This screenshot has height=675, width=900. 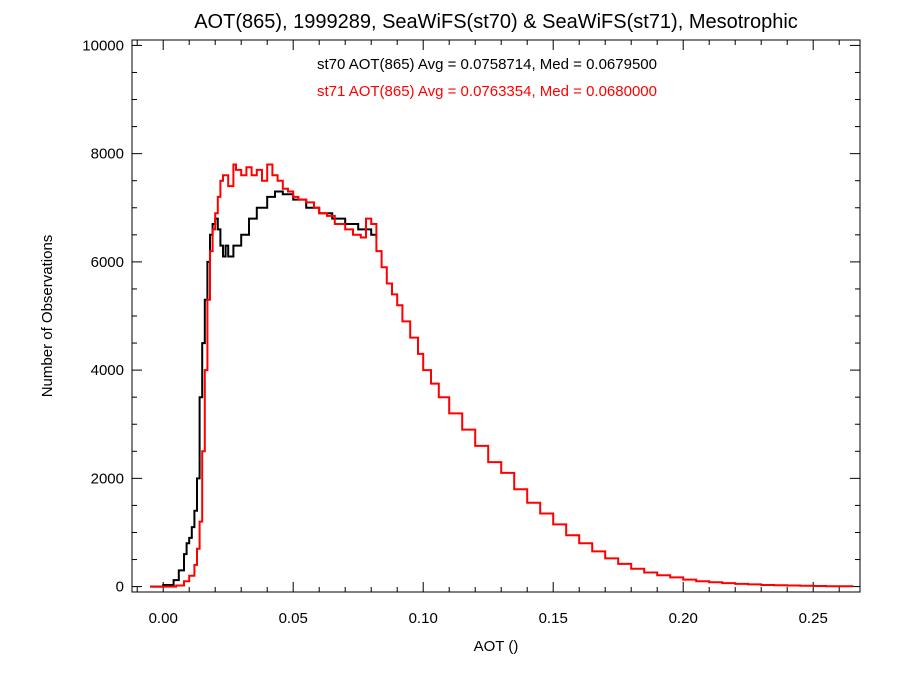 I want to click on x-tick-label: 0.00, so click(x=163, y=618).